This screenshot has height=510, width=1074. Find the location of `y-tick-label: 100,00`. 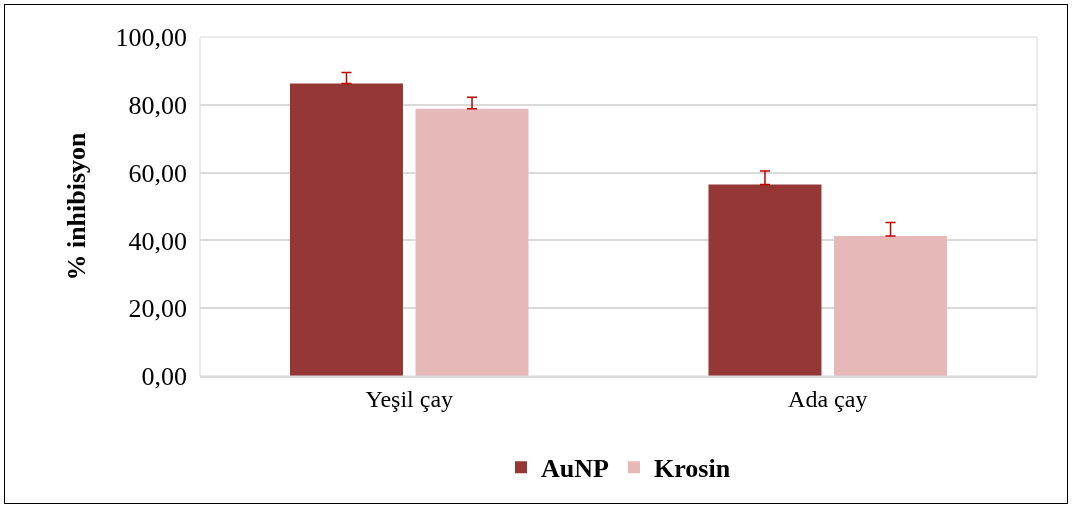

y-tick-label: 100,00 is located at coordinates (151, 38).